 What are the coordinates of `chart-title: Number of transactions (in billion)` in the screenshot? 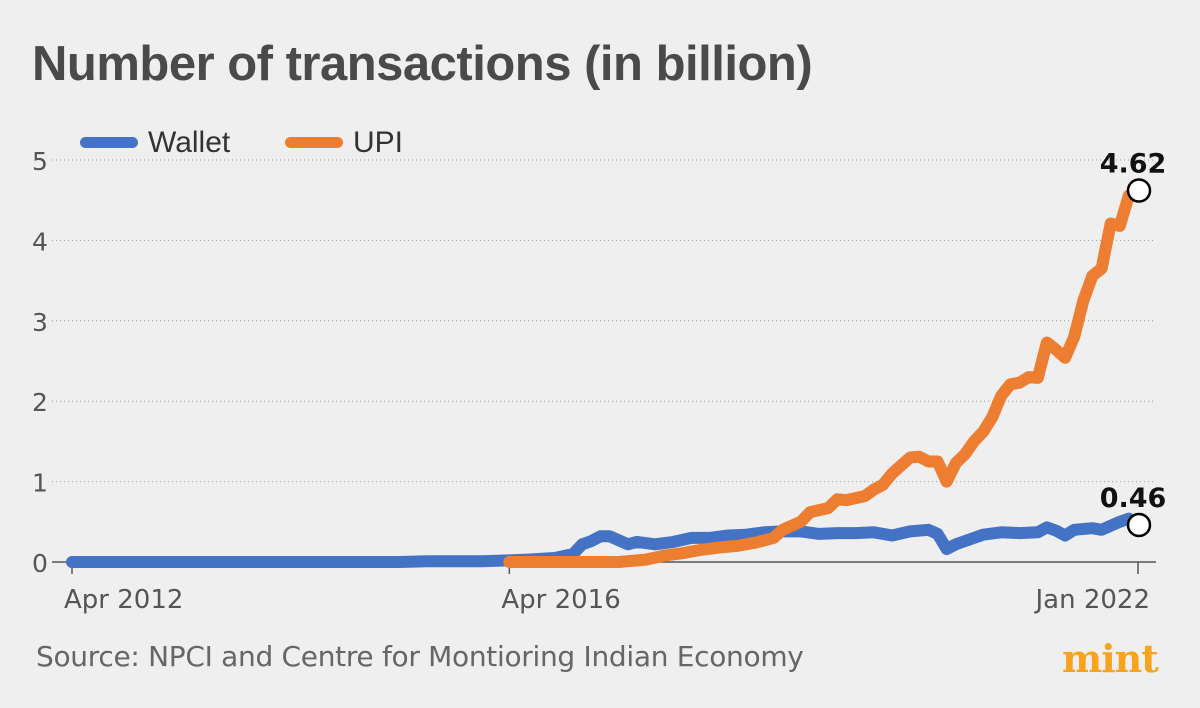 It's located at (422, 64).